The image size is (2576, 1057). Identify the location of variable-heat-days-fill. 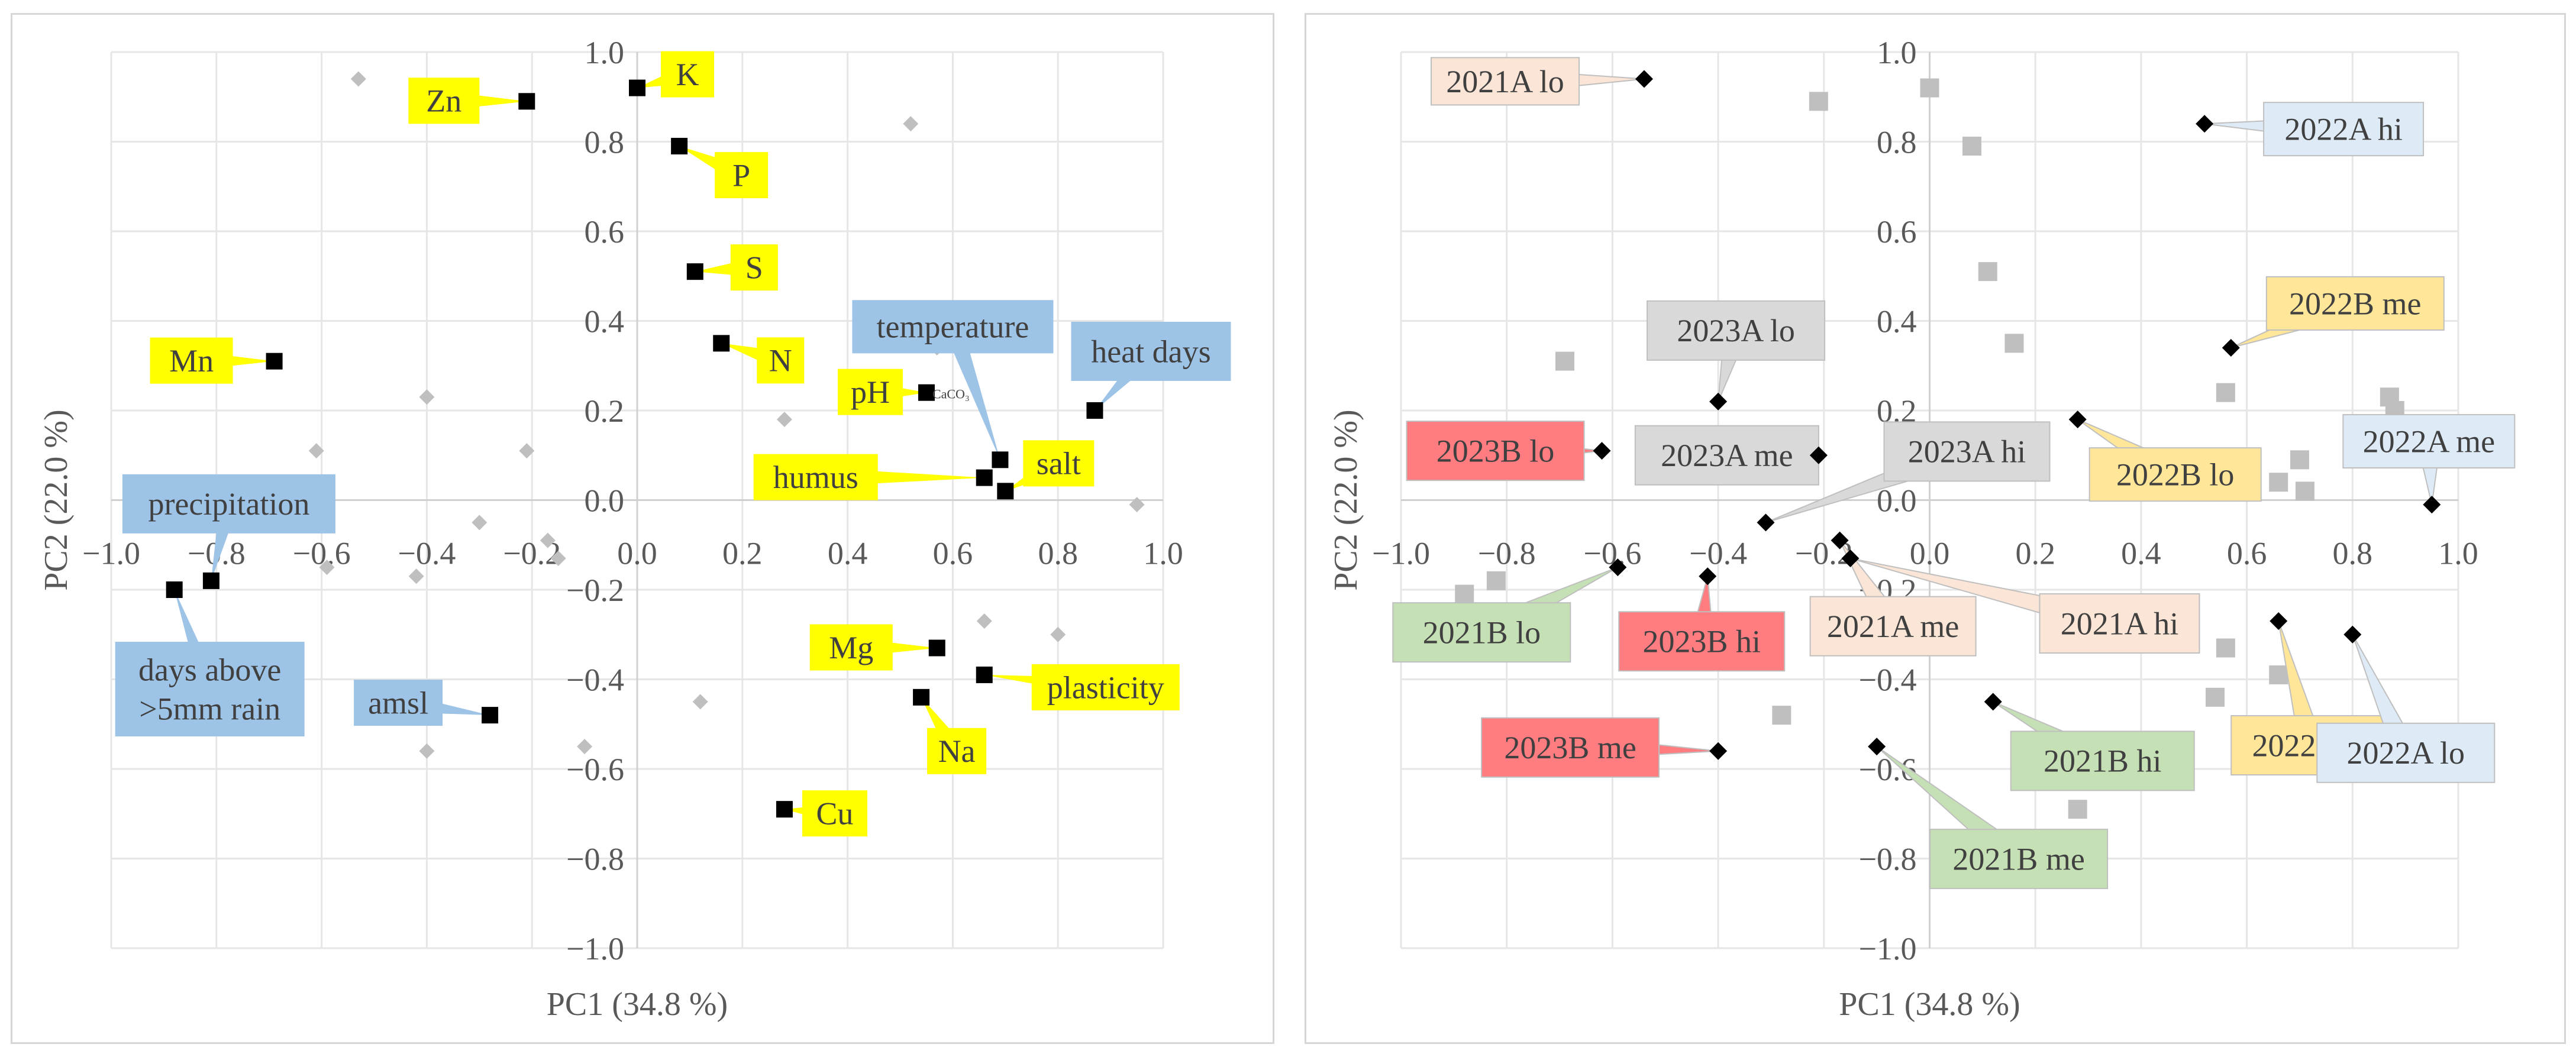
(1151, 351).